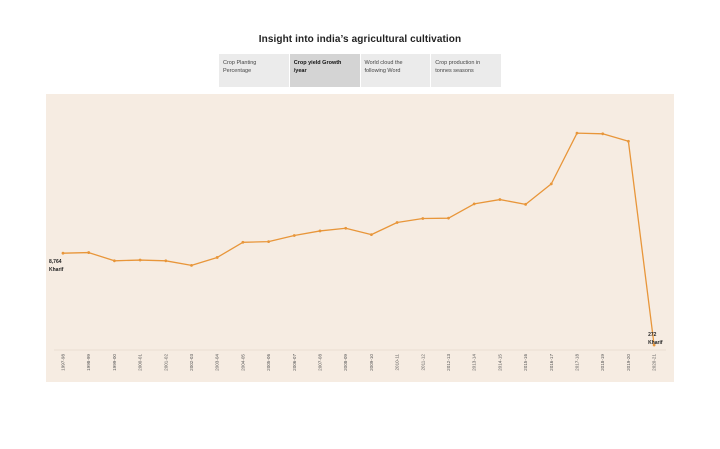  Describe the element at coordinates (320, 362) in the screenshot. I see `x-tick-label: 2007-08` at that location.